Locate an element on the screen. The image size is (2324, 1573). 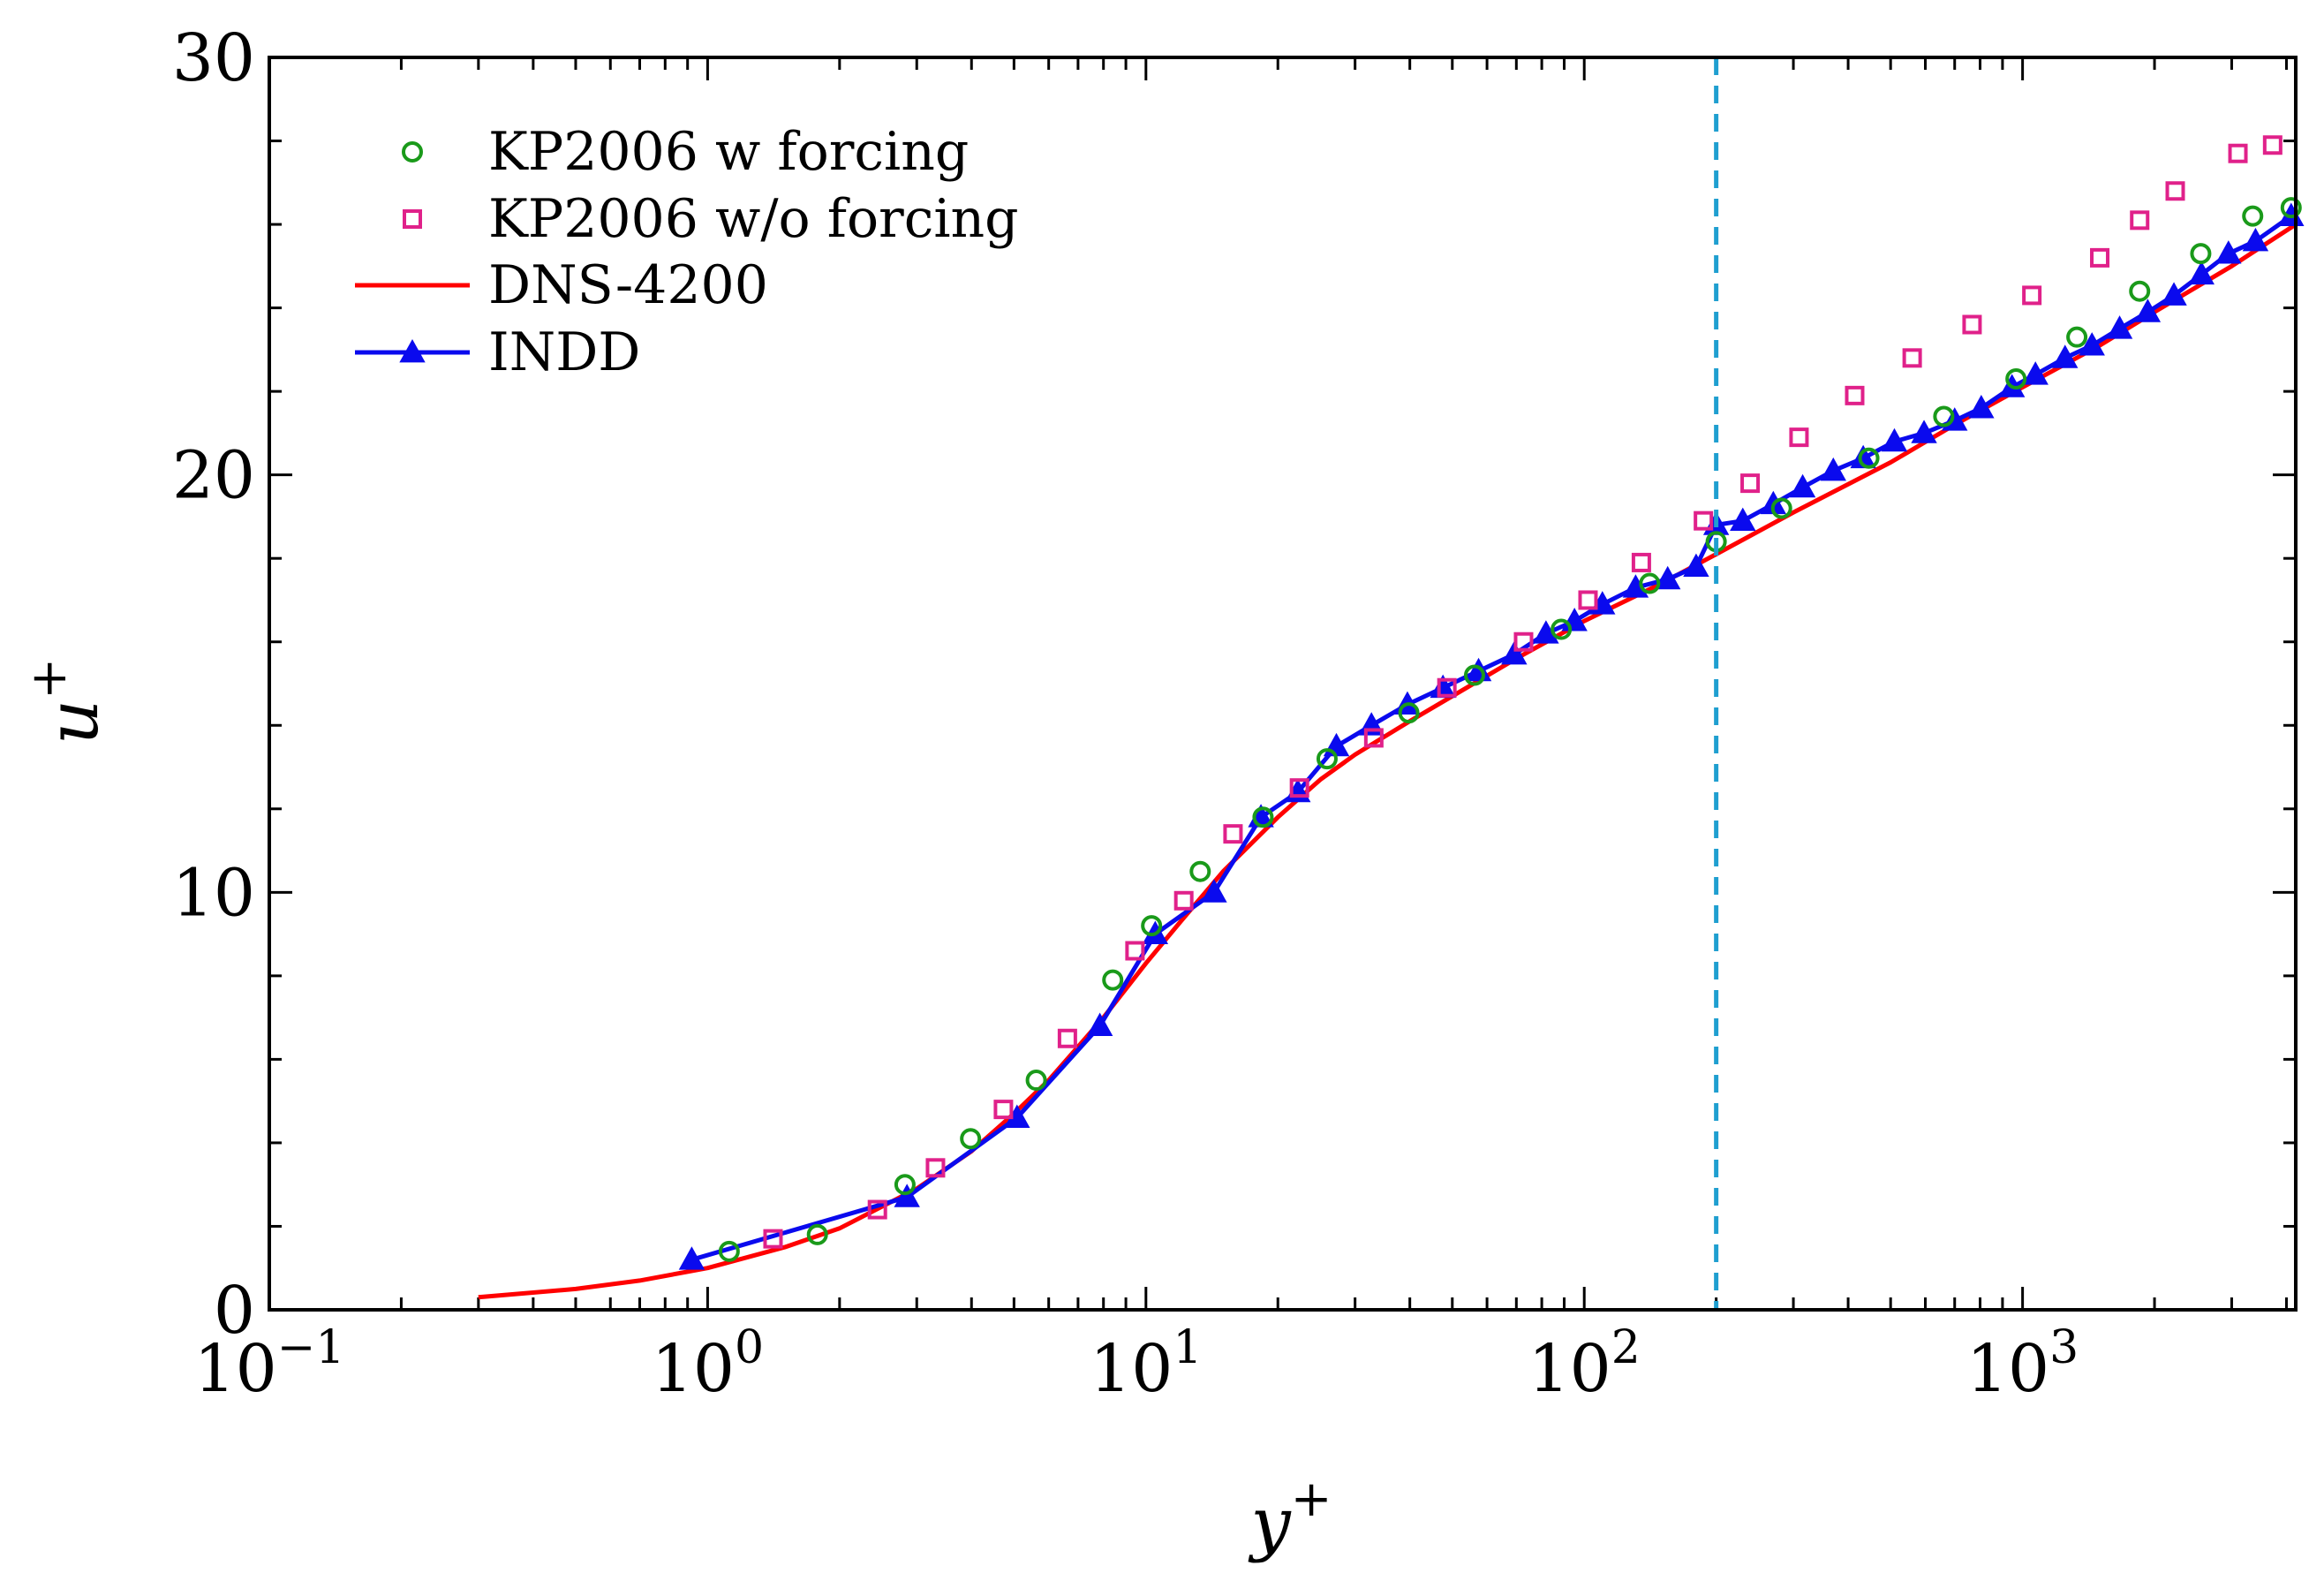
x-tick-label: 10² is located at coordinates (1585, 1364).